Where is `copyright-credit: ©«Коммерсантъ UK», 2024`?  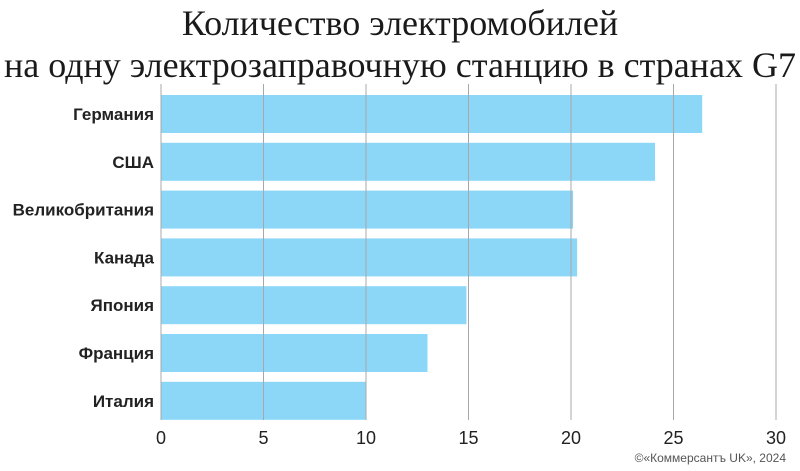
copyright-credit: ©«Коммерсантъ UK», 2024 is located at coordinates (710, 458).